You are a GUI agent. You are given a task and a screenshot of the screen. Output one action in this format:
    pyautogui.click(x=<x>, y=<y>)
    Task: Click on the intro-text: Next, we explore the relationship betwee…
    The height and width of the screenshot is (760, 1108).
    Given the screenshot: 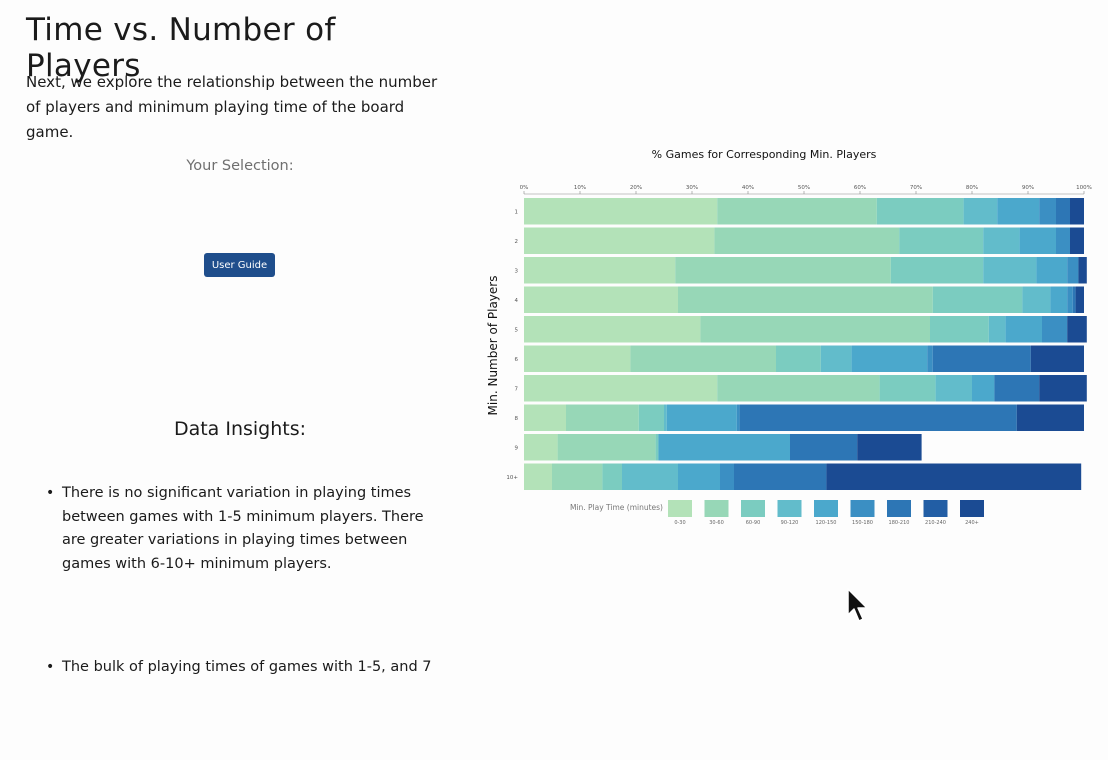 What is the action you would take?
    pyautogui.click(x=232, y=107)
    